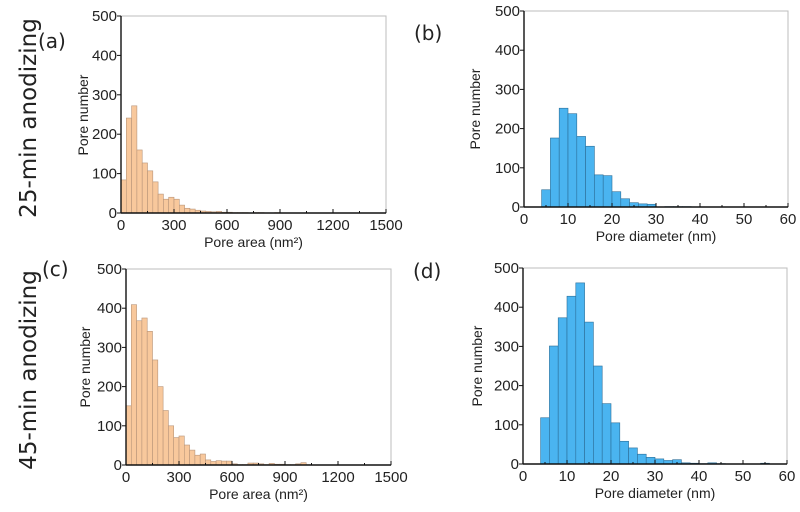 The width and height of the screenshot is (800, 512). Describe the element at coordinates (253, 242) in the screenshot. I see `x-axis-title: Pore area (nm²)` at that location.